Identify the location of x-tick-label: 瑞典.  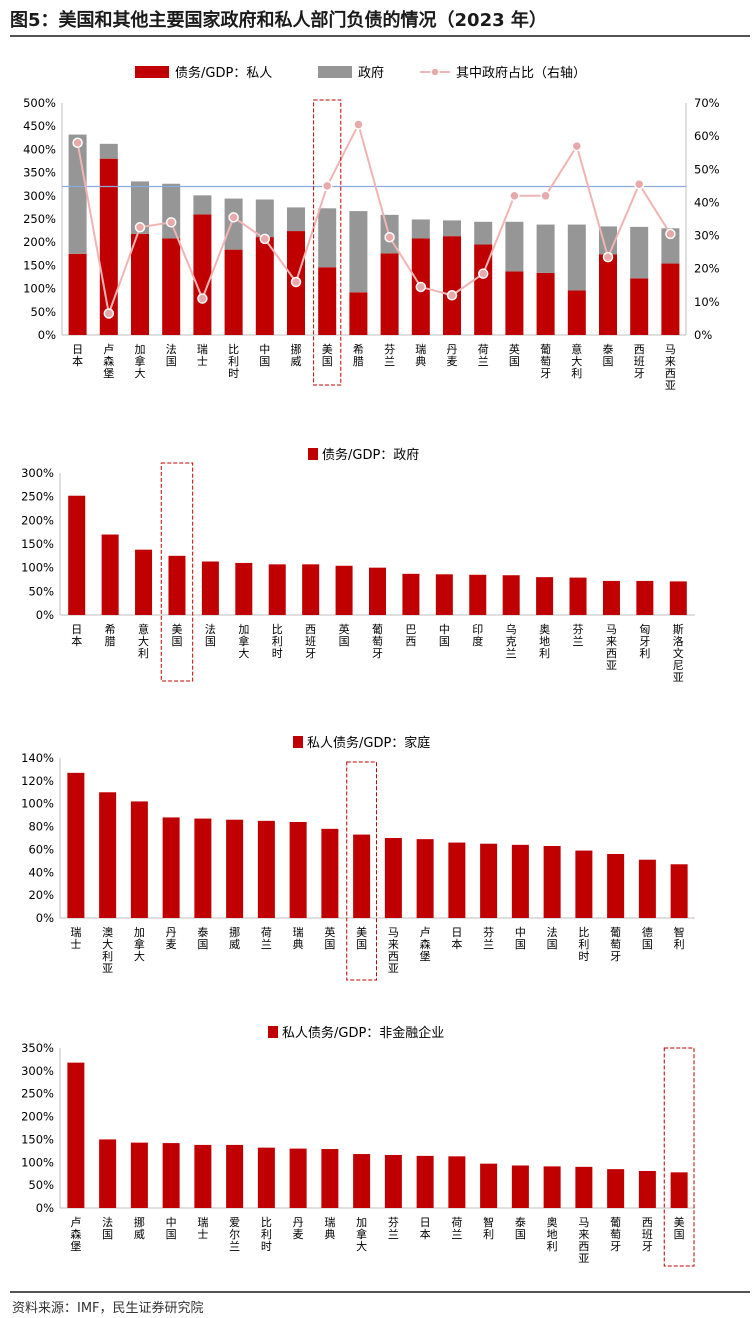
(298, 938).